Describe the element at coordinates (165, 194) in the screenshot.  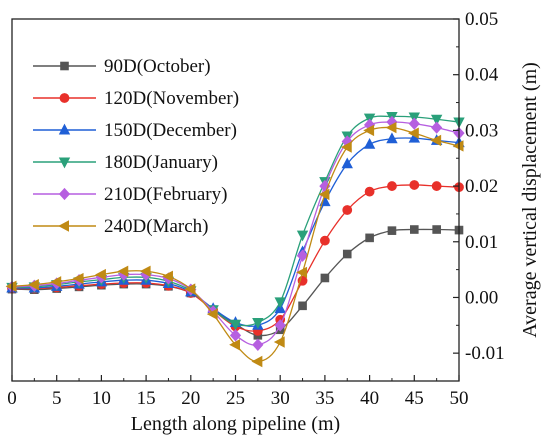
I see `legend-label: 210D(February)` at that location.